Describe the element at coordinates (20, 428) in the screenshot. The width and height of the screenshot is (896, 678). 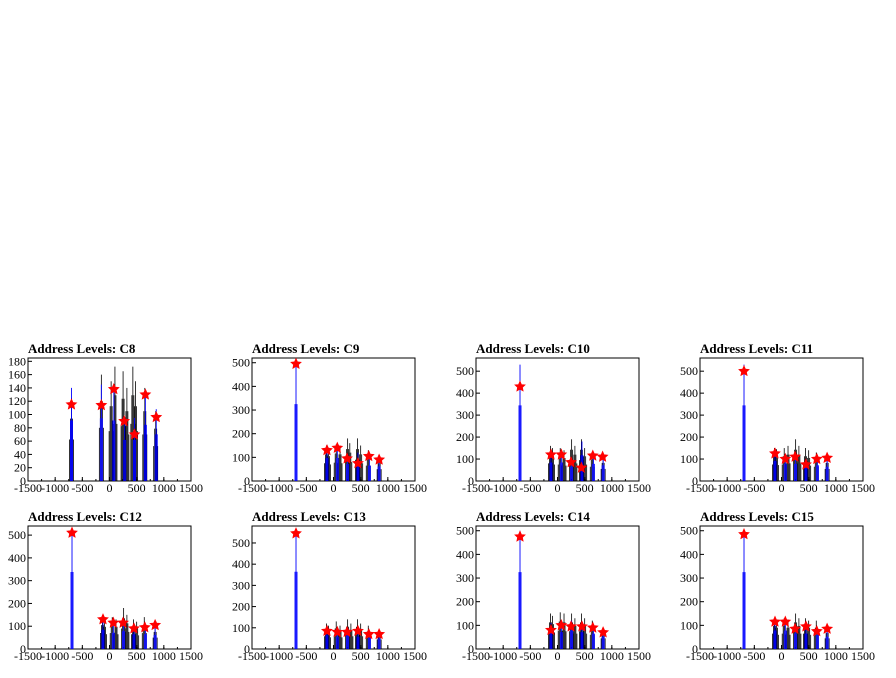
I see `y-tick-label: 80` at that location.